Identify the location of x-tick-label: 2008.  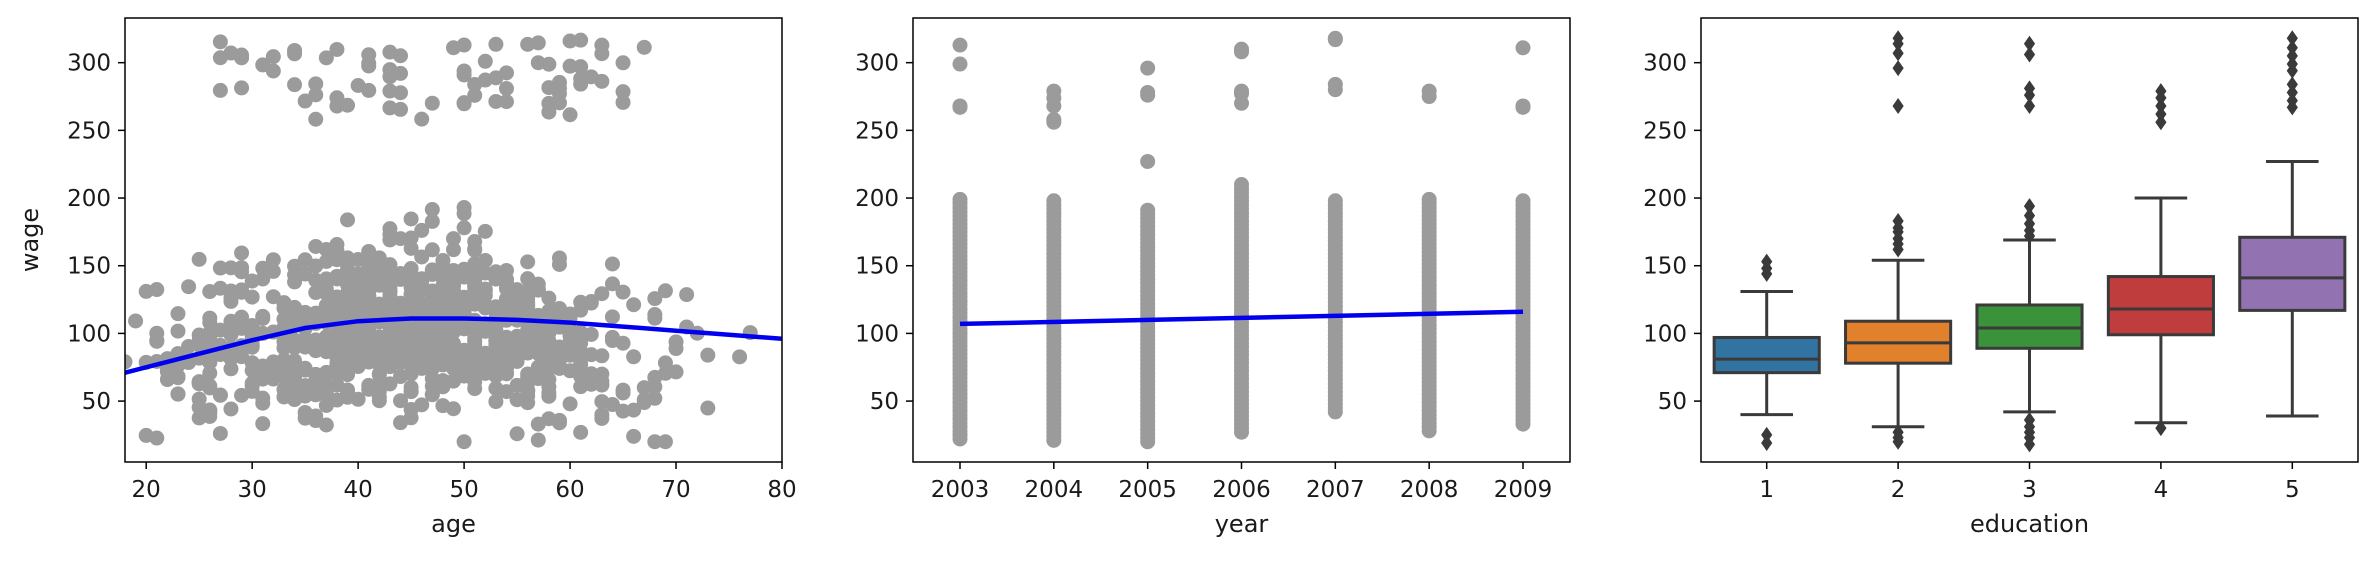
(1429, 490).